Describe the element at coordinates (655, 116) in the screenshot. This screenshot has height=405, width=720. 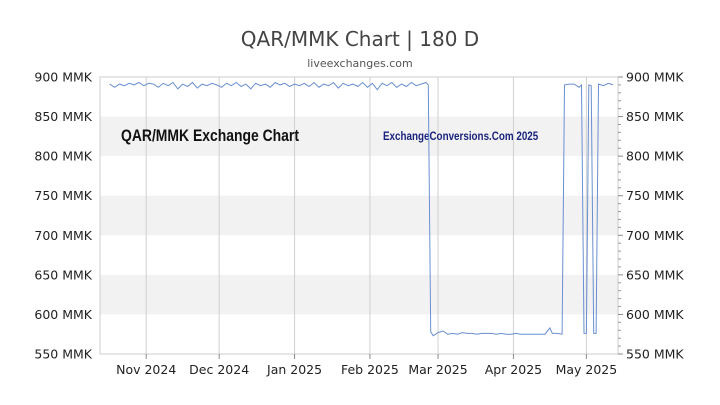
I see `y-tick-label-right: 850 MMK` at that location.